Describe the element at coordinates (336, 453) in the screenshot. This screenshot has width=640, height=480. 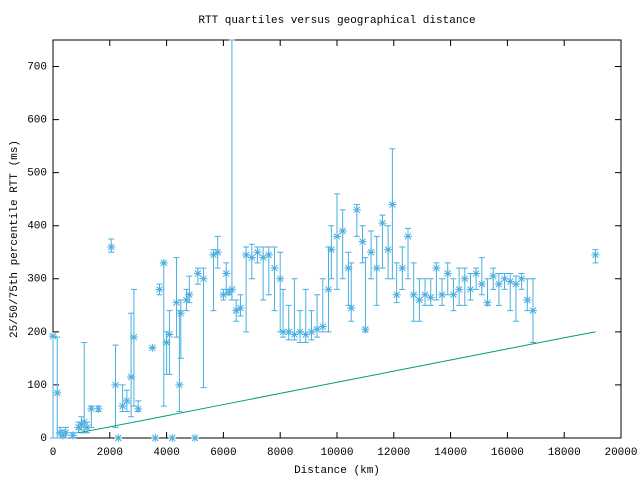
I see `x-tick-label: 10000` at that location.